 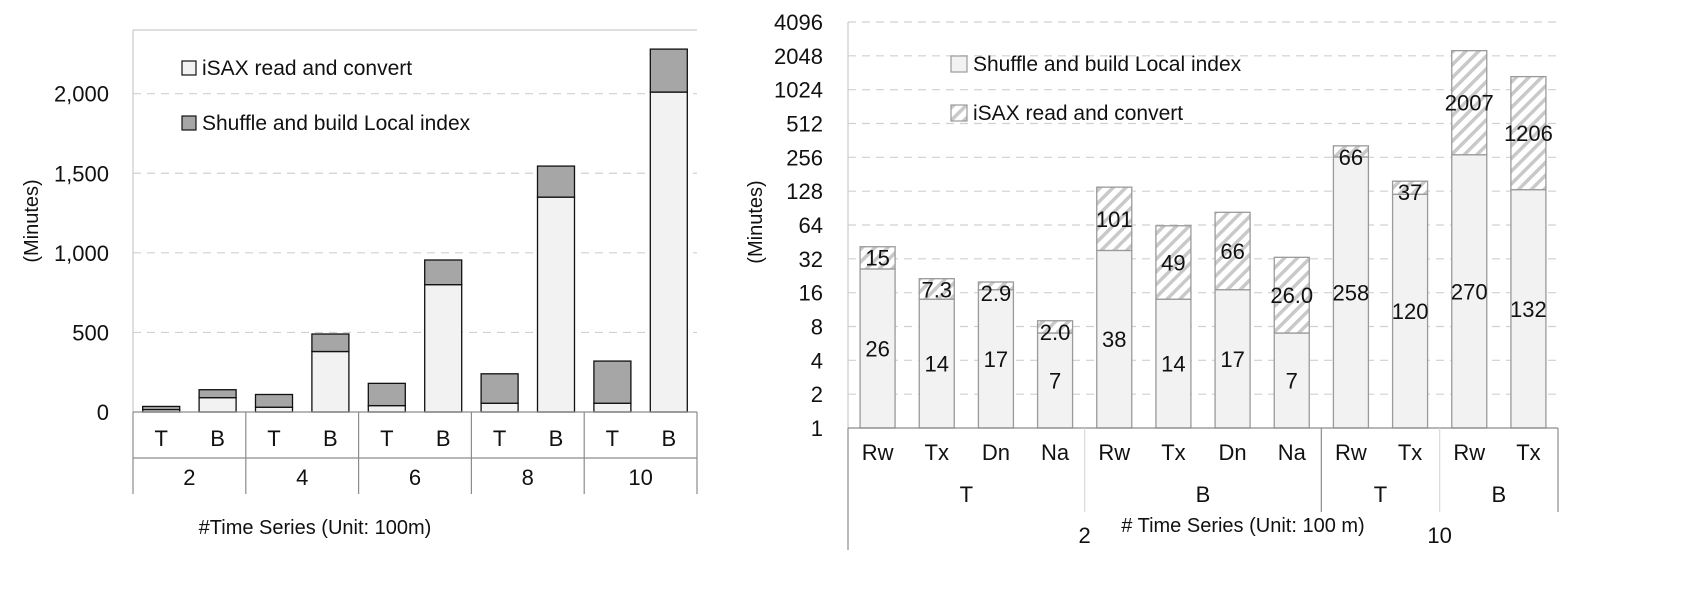 I want to click on y-tick-label: 1,000, so click(x=81, y=253).